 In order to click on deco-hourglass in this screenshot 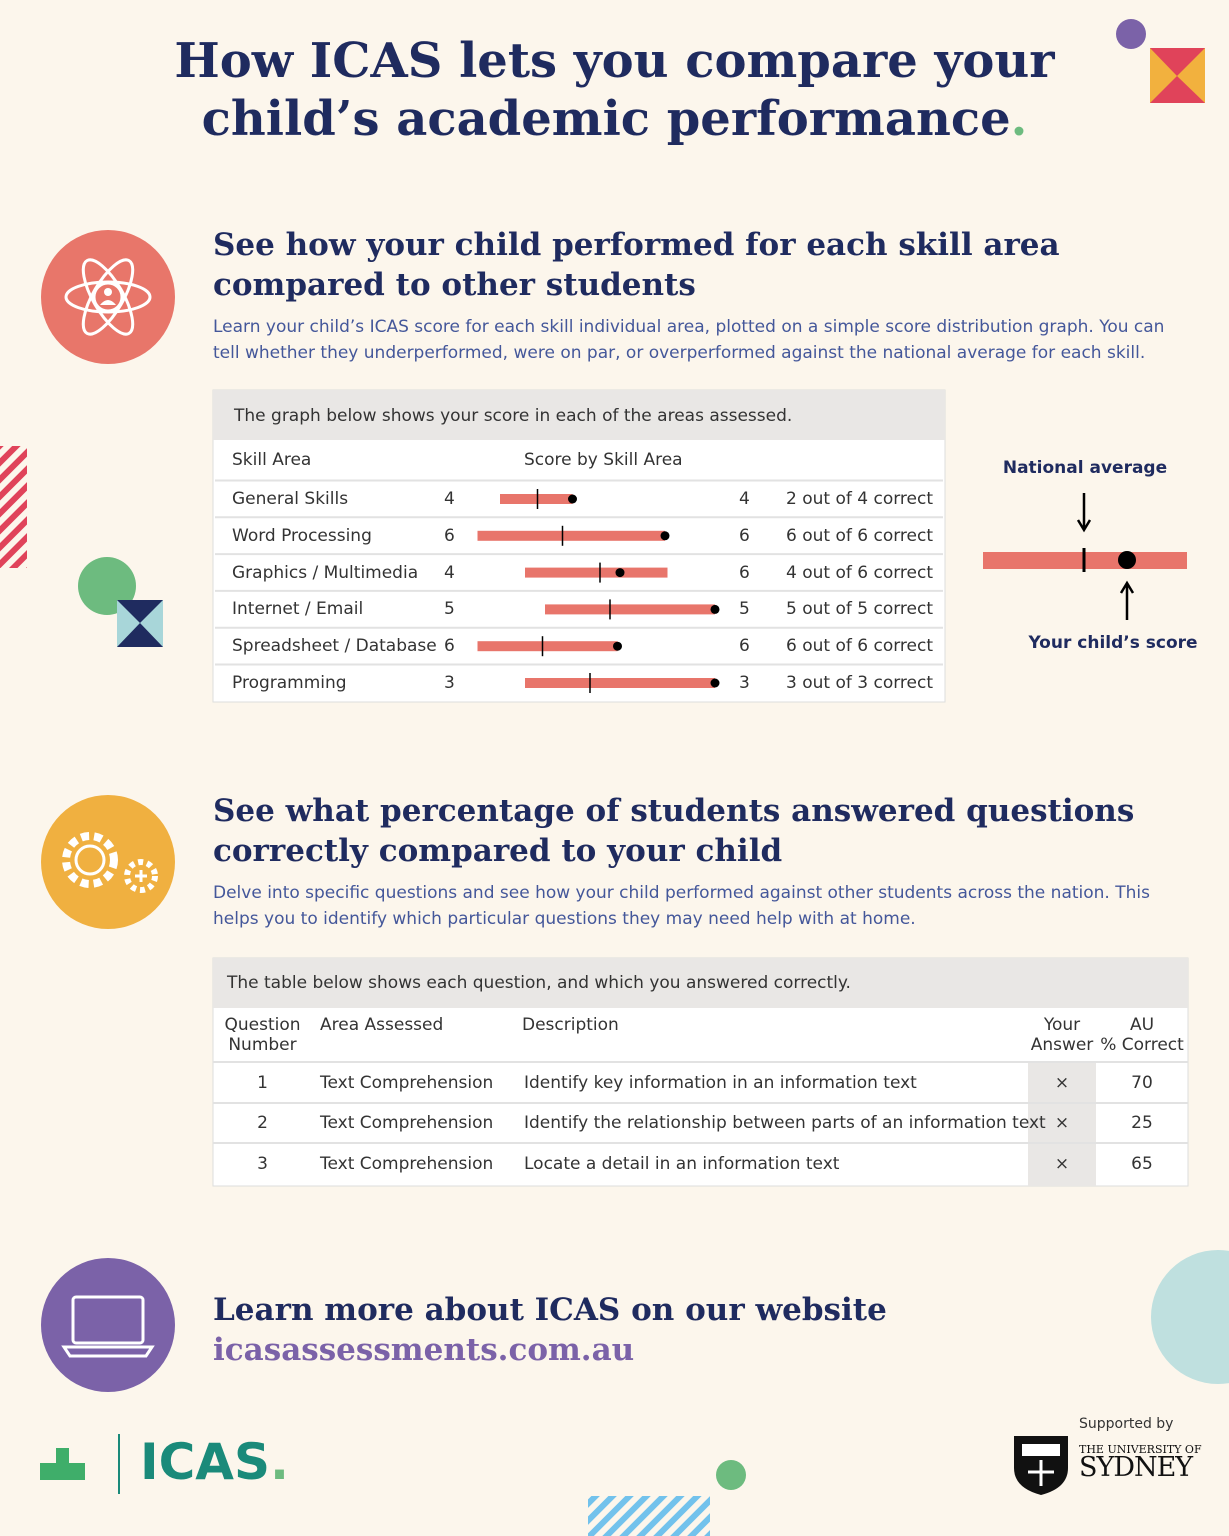, I will do `click(140, 623)`.